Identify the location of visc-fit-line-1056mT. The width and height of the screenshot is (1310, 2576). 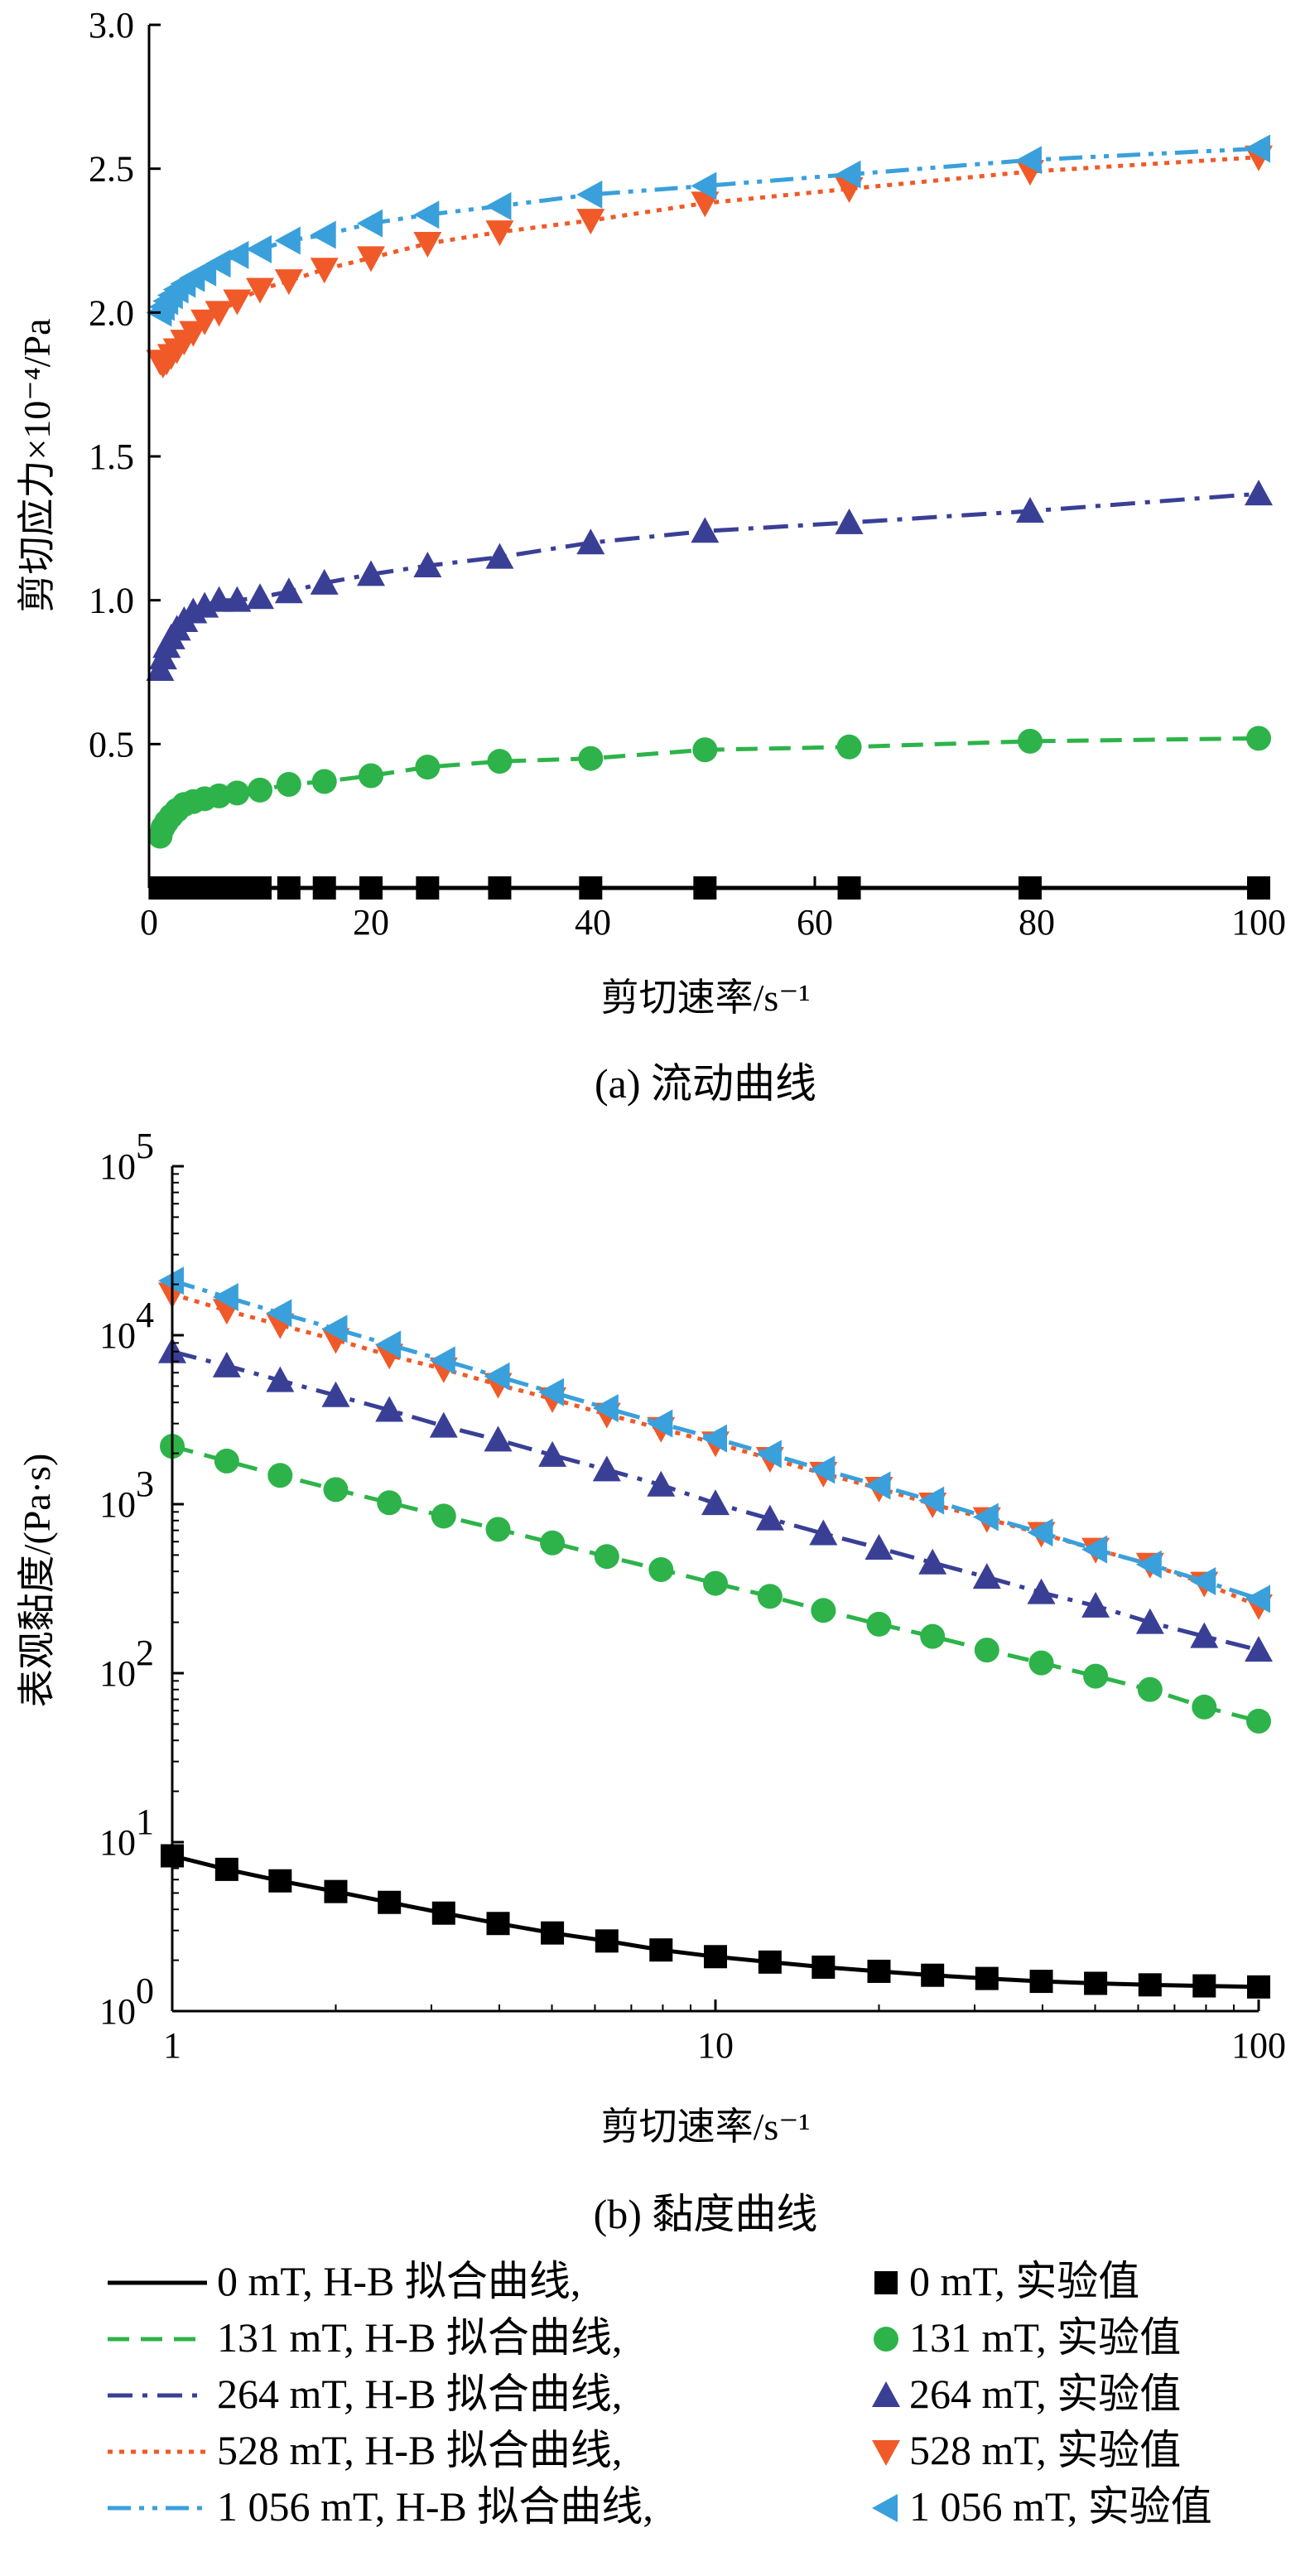
(715, 1439).